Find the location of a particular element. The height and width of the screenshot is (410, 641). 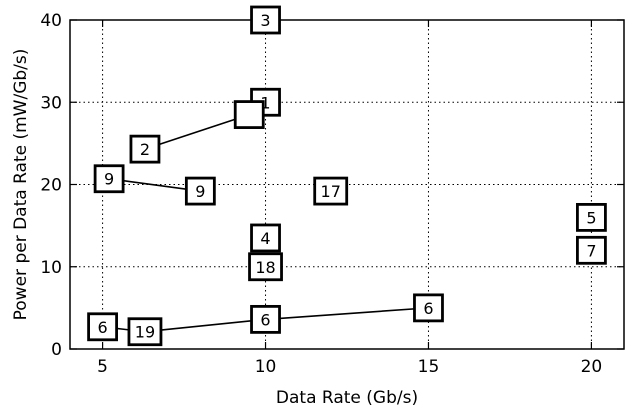

data-point-label: 2 is located at coordinates (145, 149).